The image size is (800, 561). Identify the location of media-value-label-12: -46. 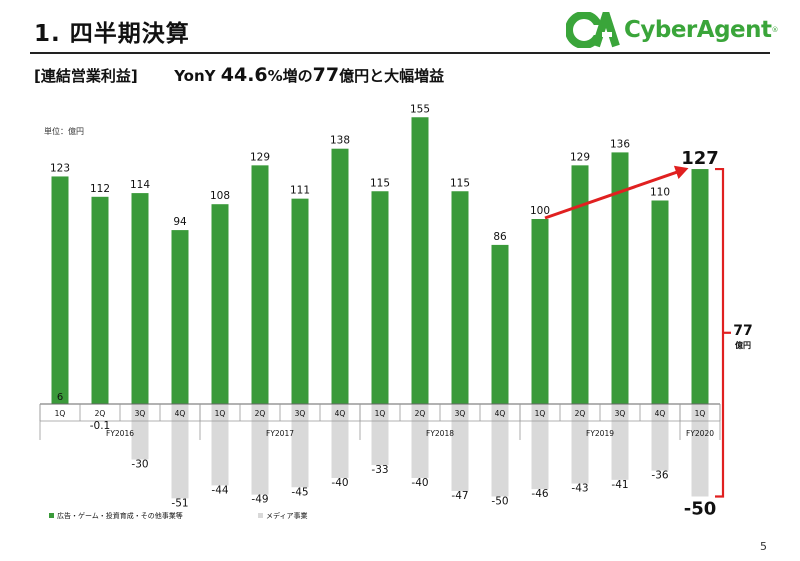
(539, 494).